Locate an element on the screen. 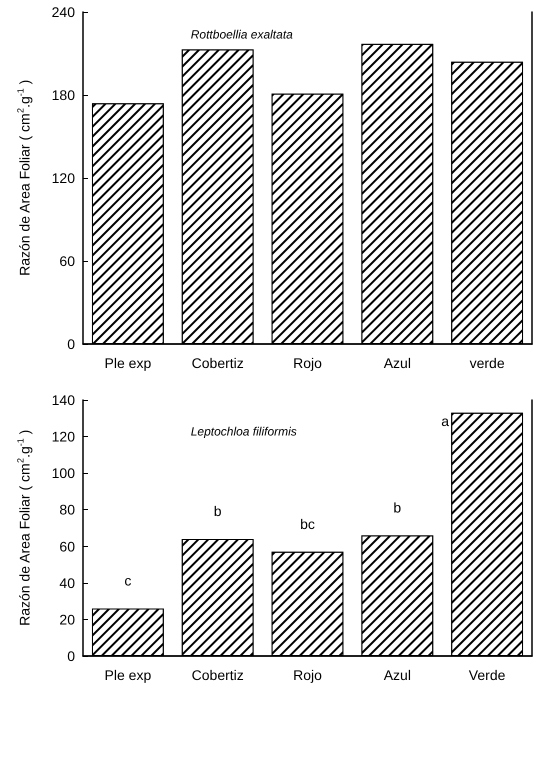 The width and height of the screenshot is (534, 773). y-tick-label: 240 is located at coordinates (64, 12).